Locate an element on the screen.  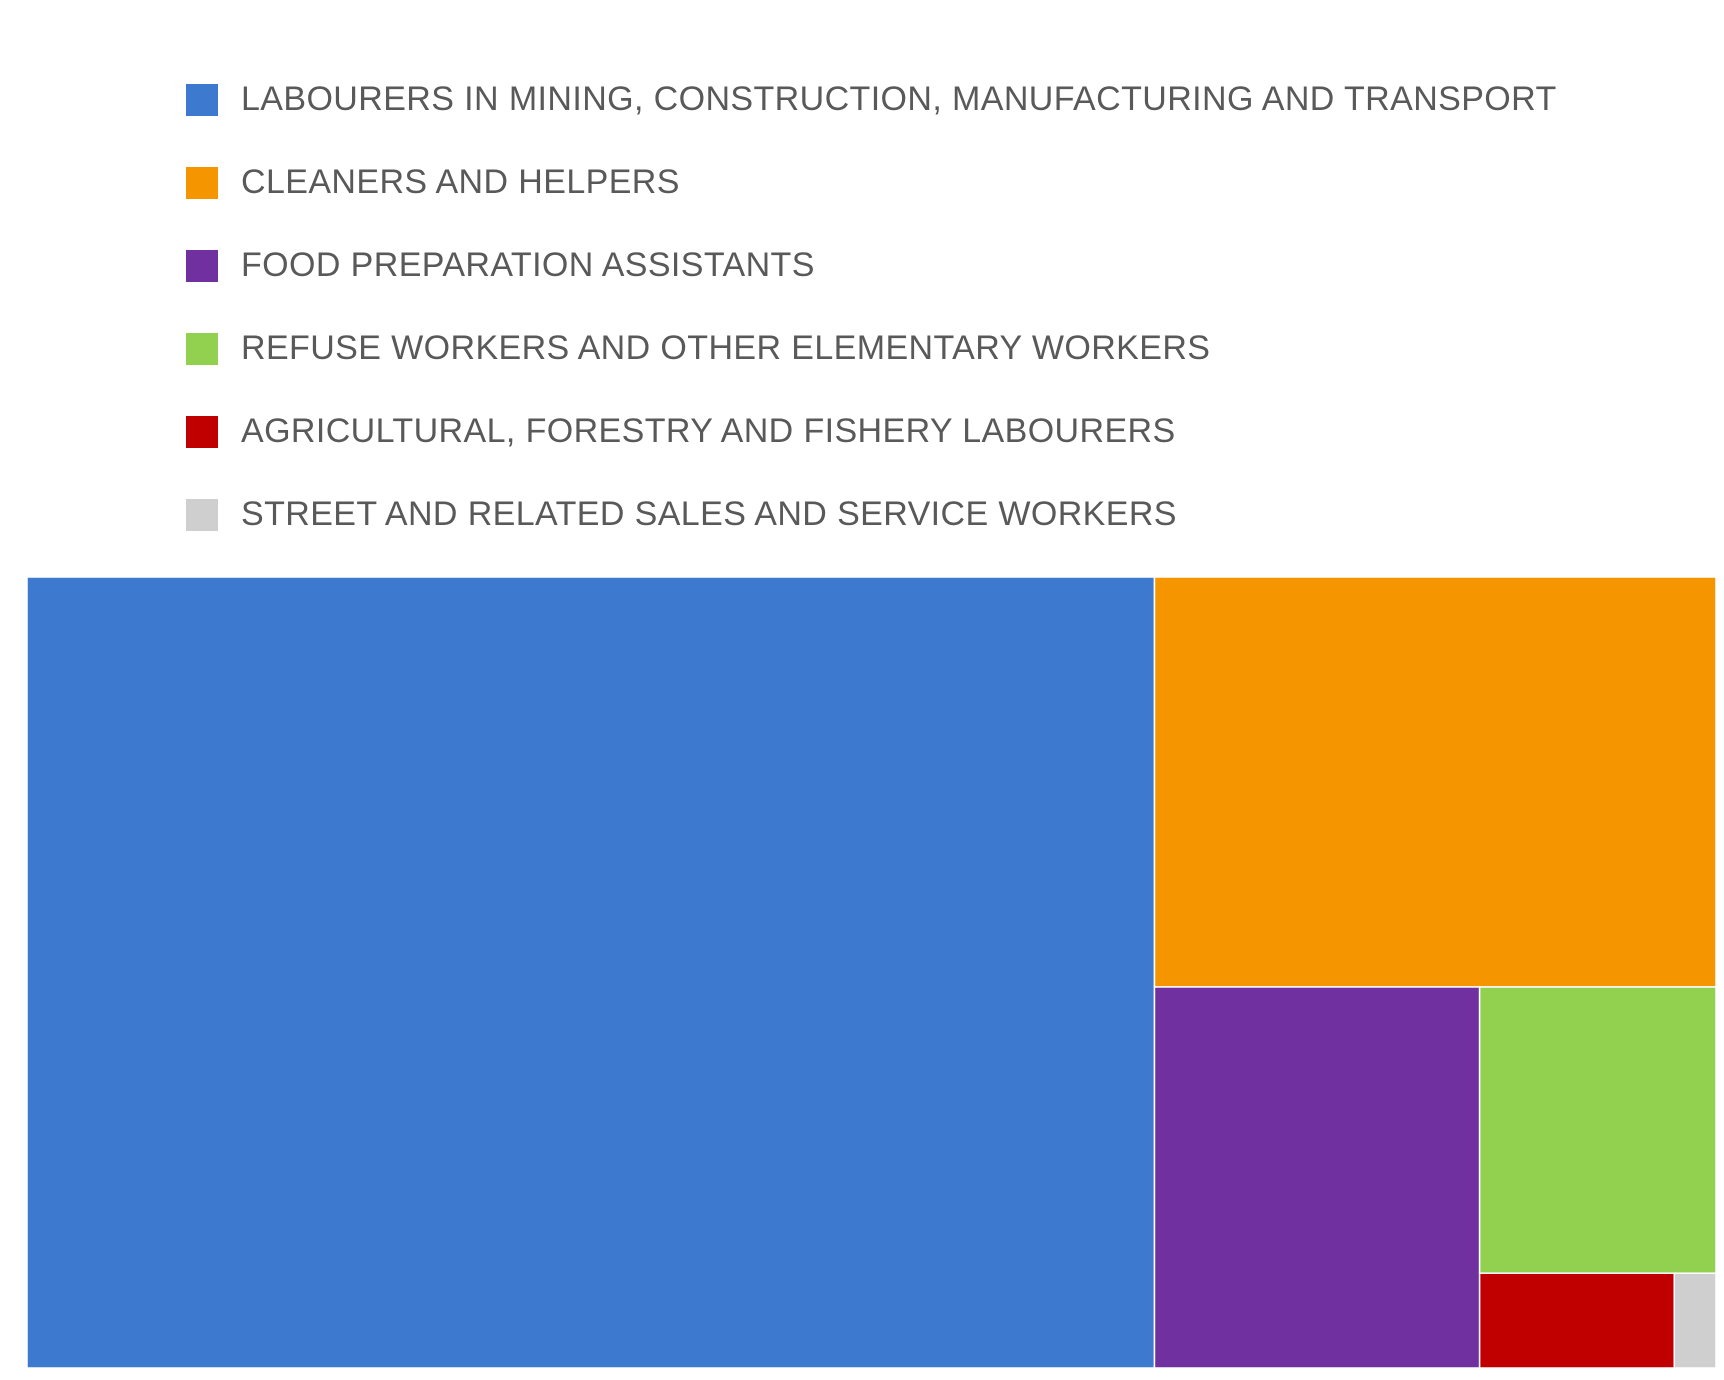
legend-label-food-prep: FOOD PREPARATION ASSISTANTS is located at coordinates (528, 265).